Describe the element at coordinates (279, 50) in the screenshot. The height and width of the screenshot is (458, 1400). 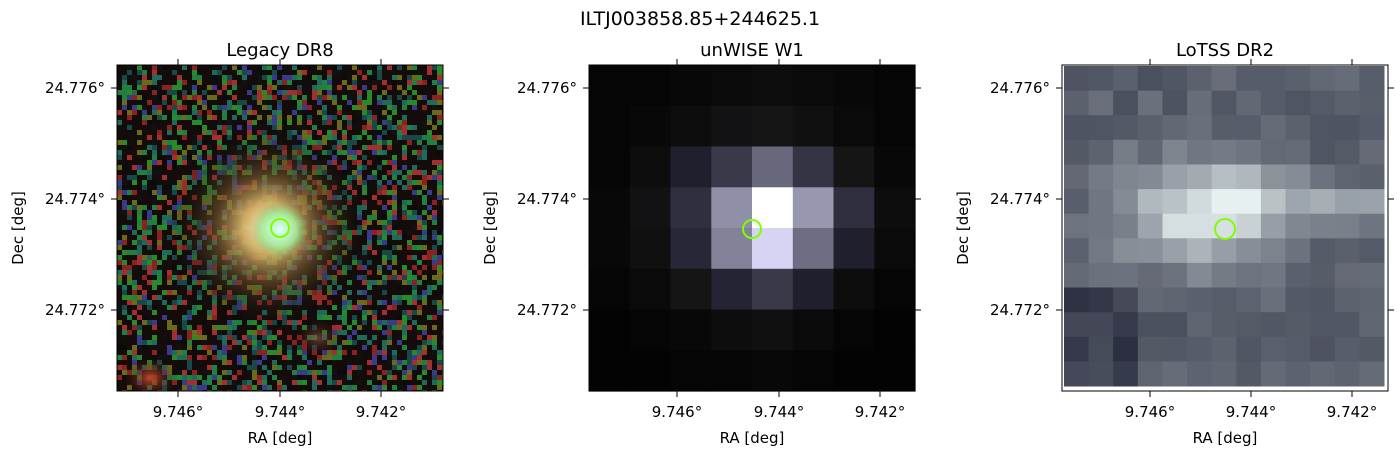
I see `panel-title: Legacy DR8` at that location.